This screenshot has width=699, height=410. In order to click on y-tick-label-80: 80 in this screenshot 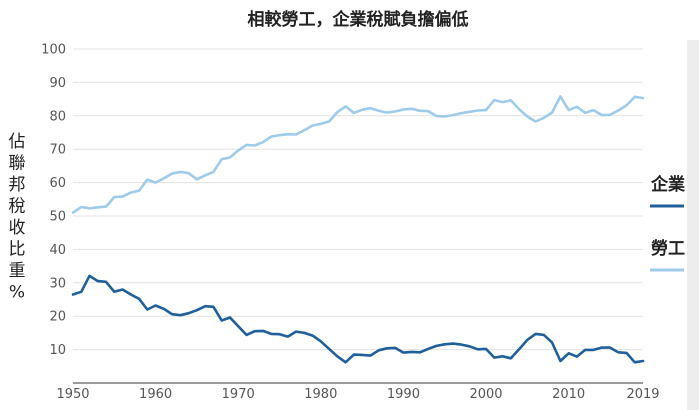, I will do `click(57, 116)`.